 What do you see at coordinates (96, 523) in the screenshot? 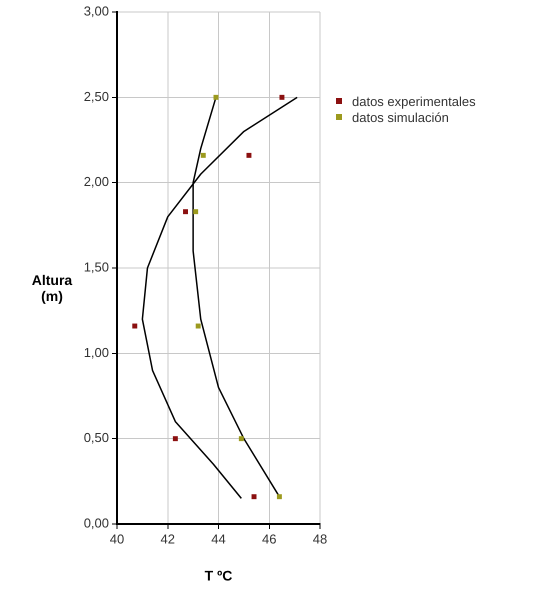
I see `y-tick-label: 0,00` at bounding box center [96, 523].